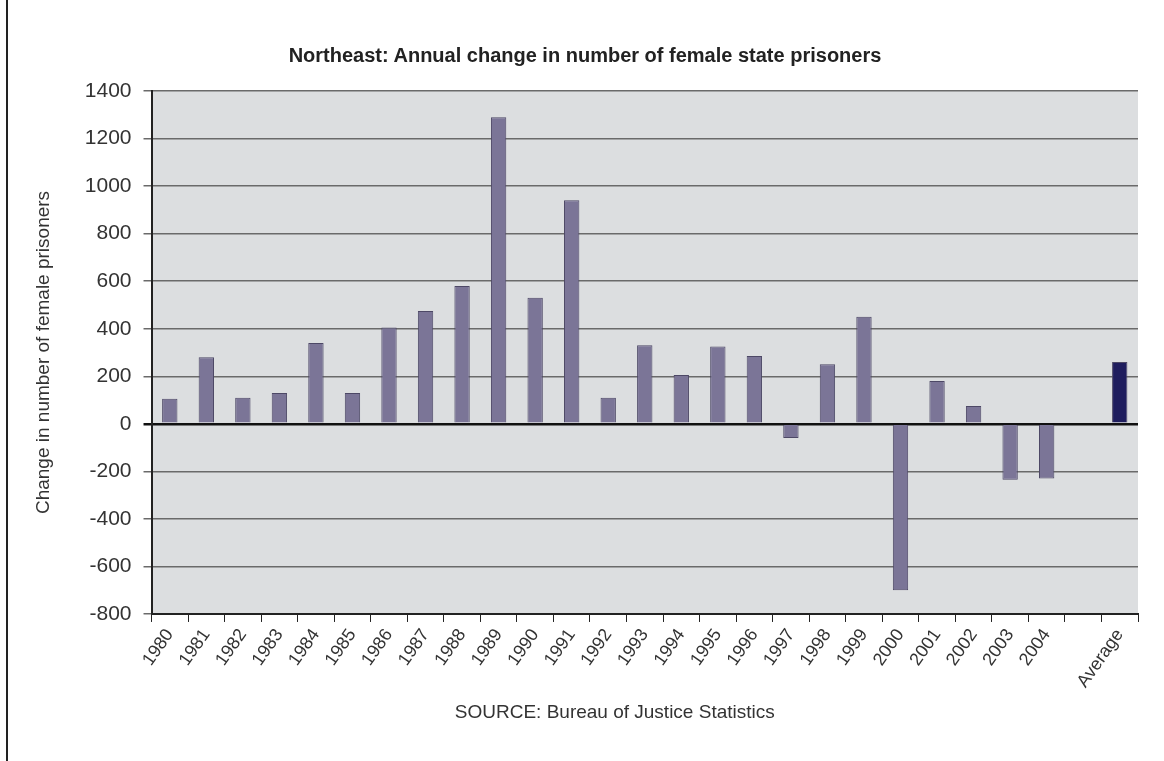 This screenshot has width=1164, height=761. What do you see at coordinates (114, 375) in the screenshot?
I see `y-tick-label: 200` at bounding box center [114, 375].